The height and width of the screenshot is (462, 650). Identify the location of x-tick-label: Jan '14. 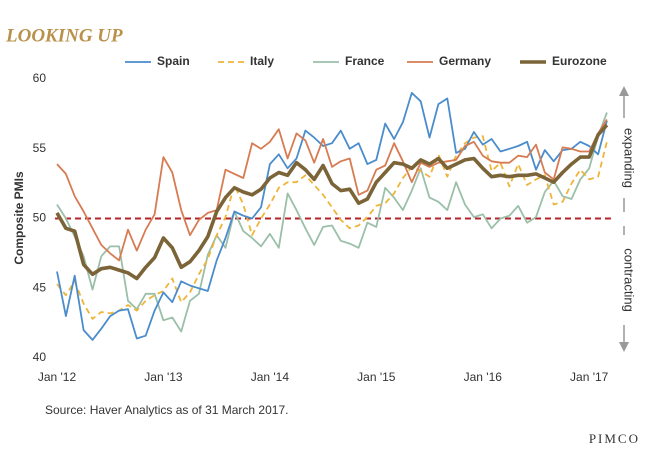
(270, 377).